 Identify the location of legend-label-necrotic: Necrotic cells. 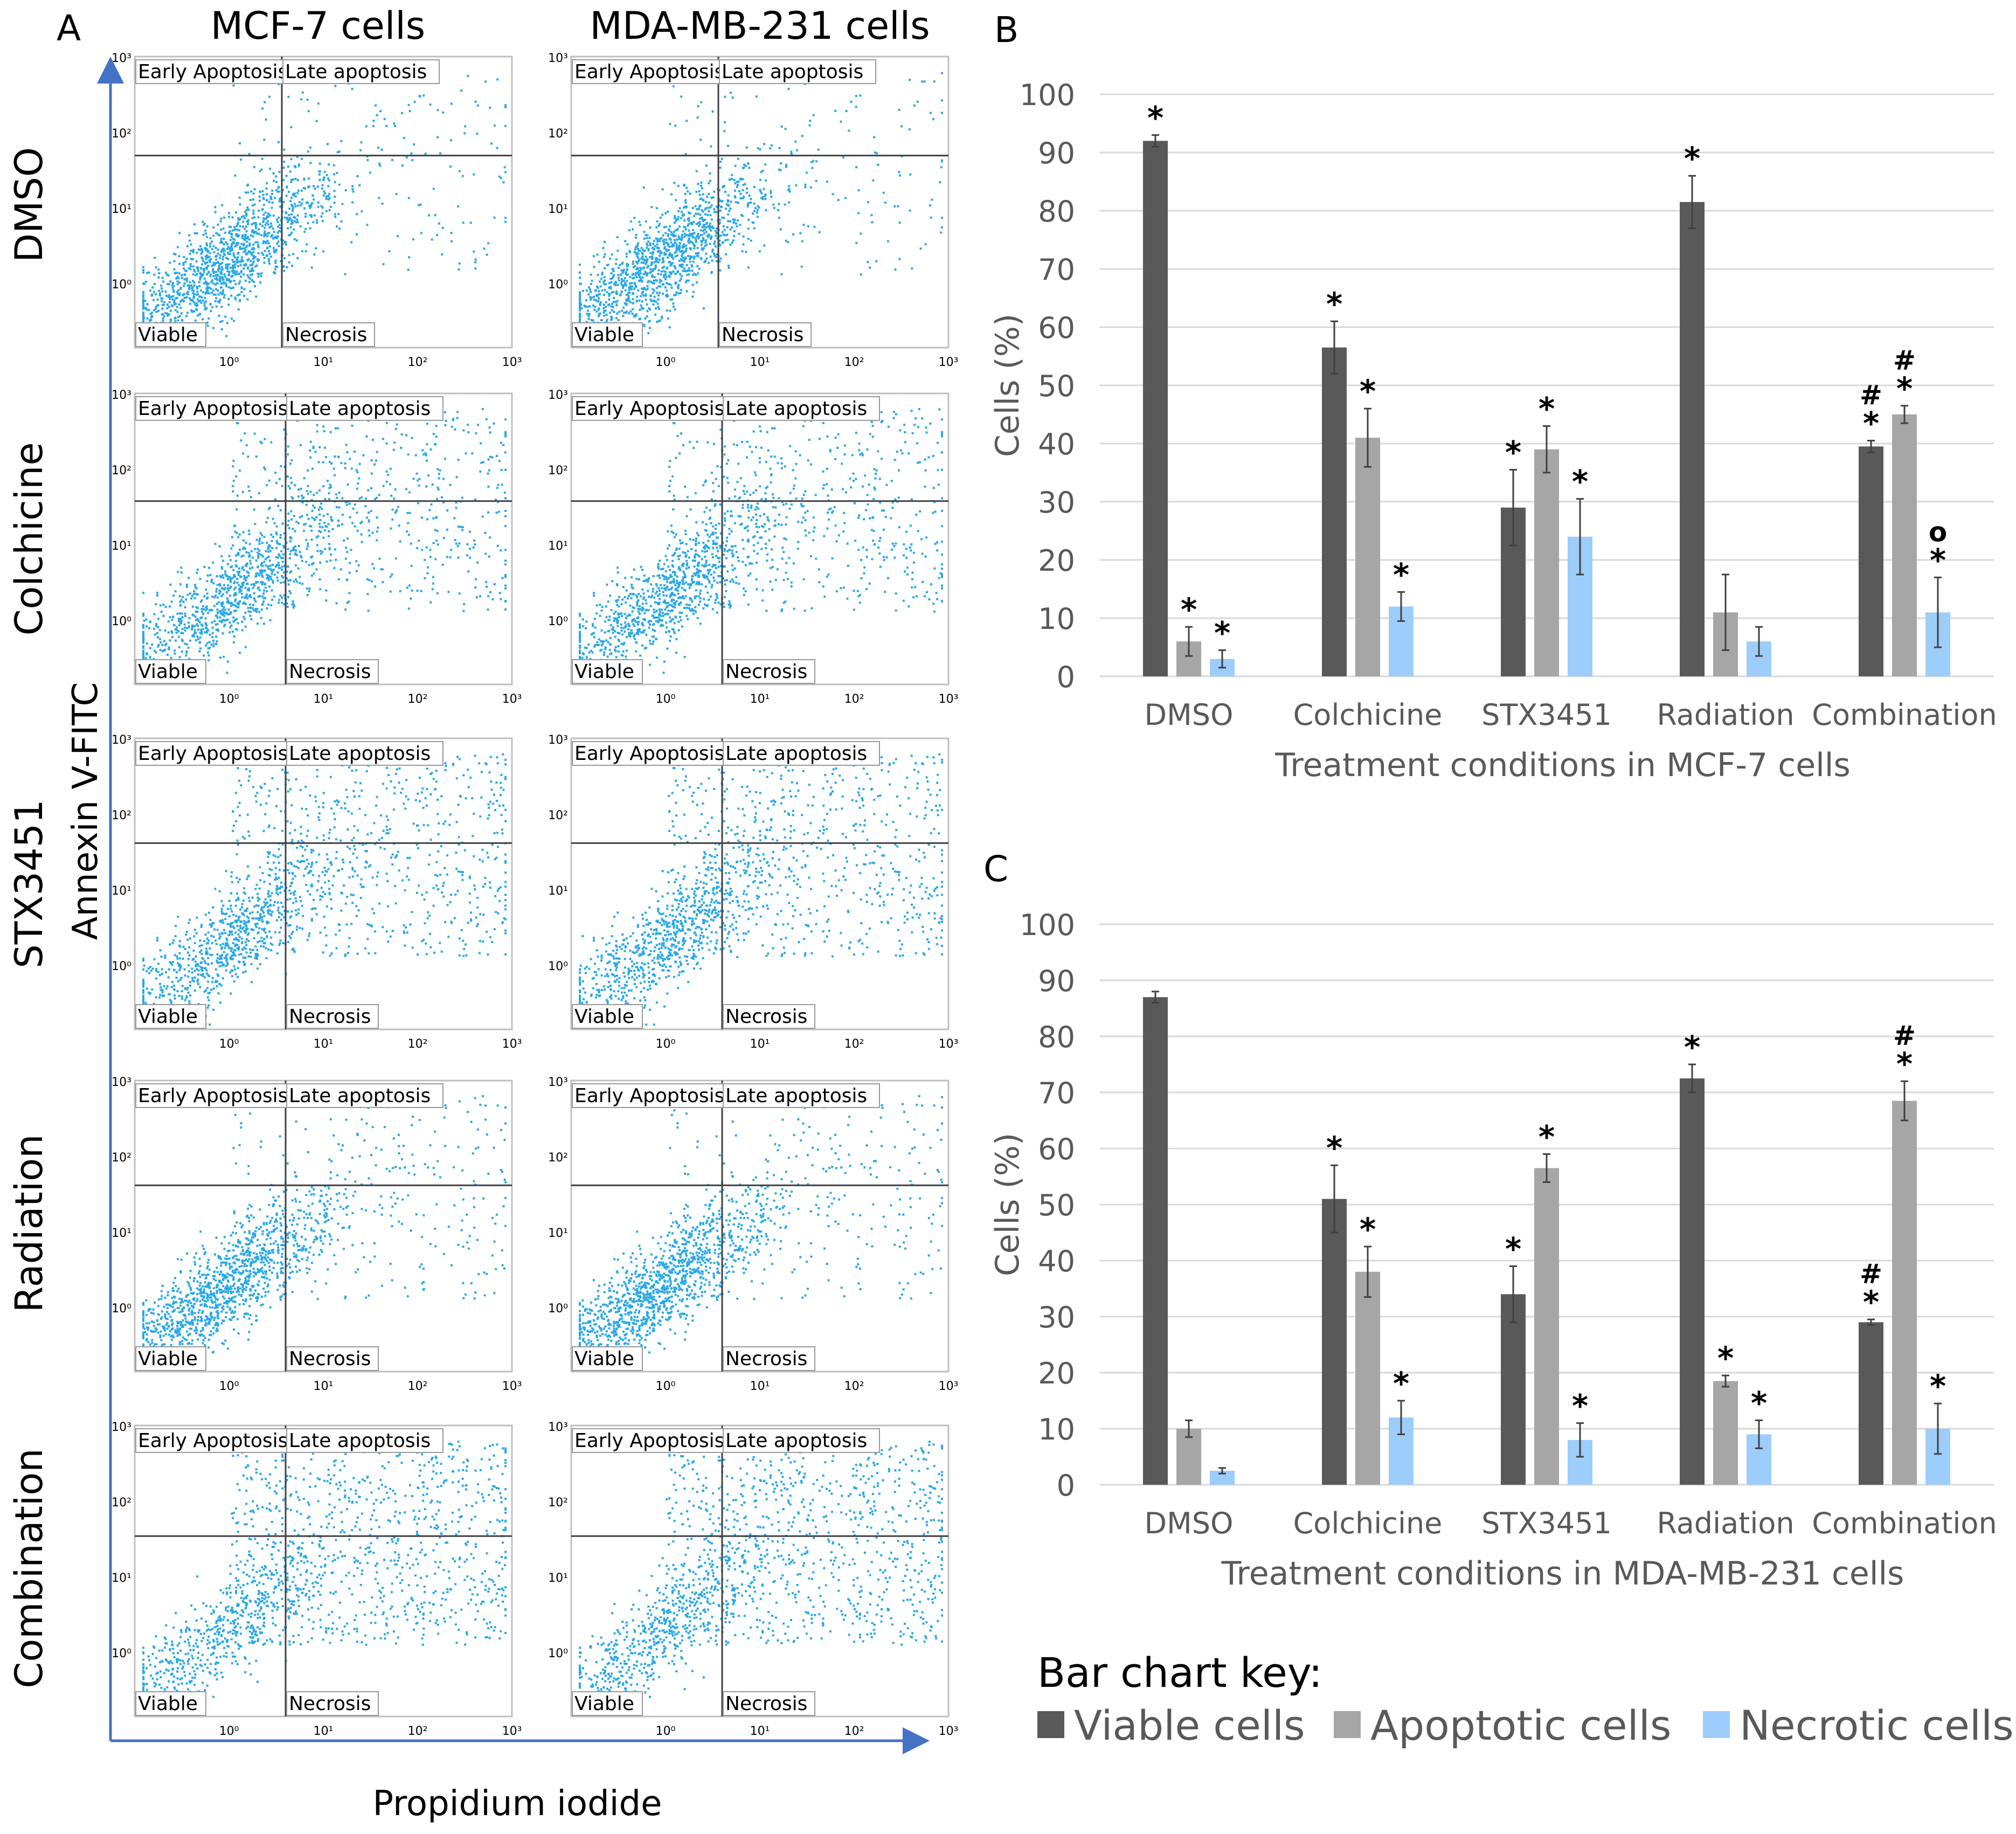
(1877, 1725).